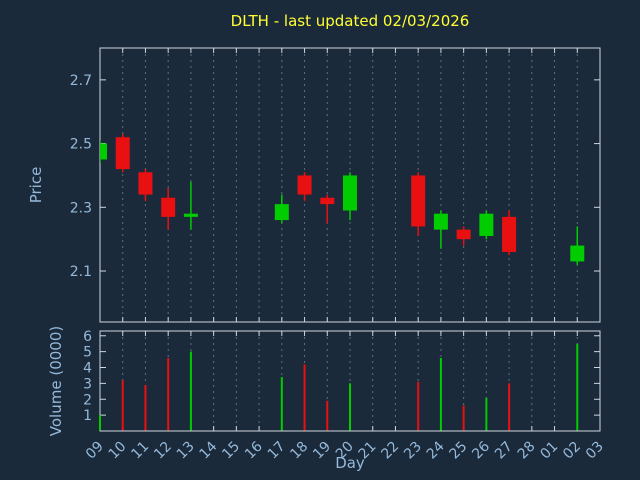 The height and width of the screenshot is (480, 640). Describe the element at coordinates (81, 145) in the screenshot. I see `price-tick-label: 2.5` at that location.